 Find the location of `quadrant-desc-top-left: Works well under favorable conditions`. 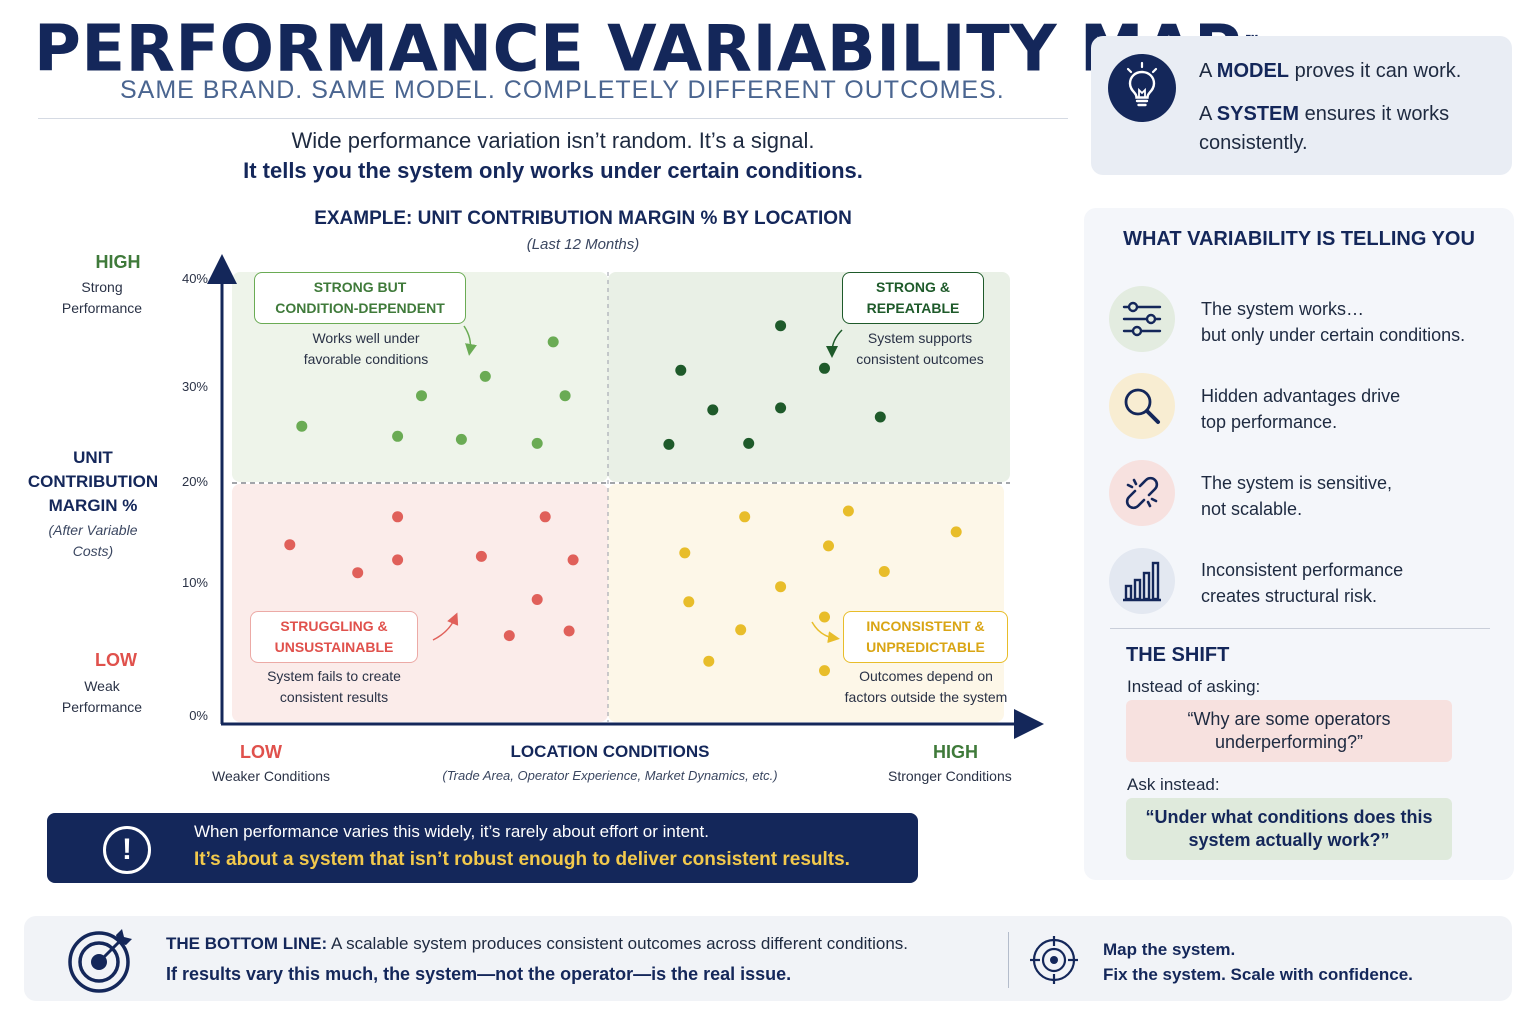

quadrant-desc-top-left: Works well under favorable conditions is located at coordinates (366, 348).